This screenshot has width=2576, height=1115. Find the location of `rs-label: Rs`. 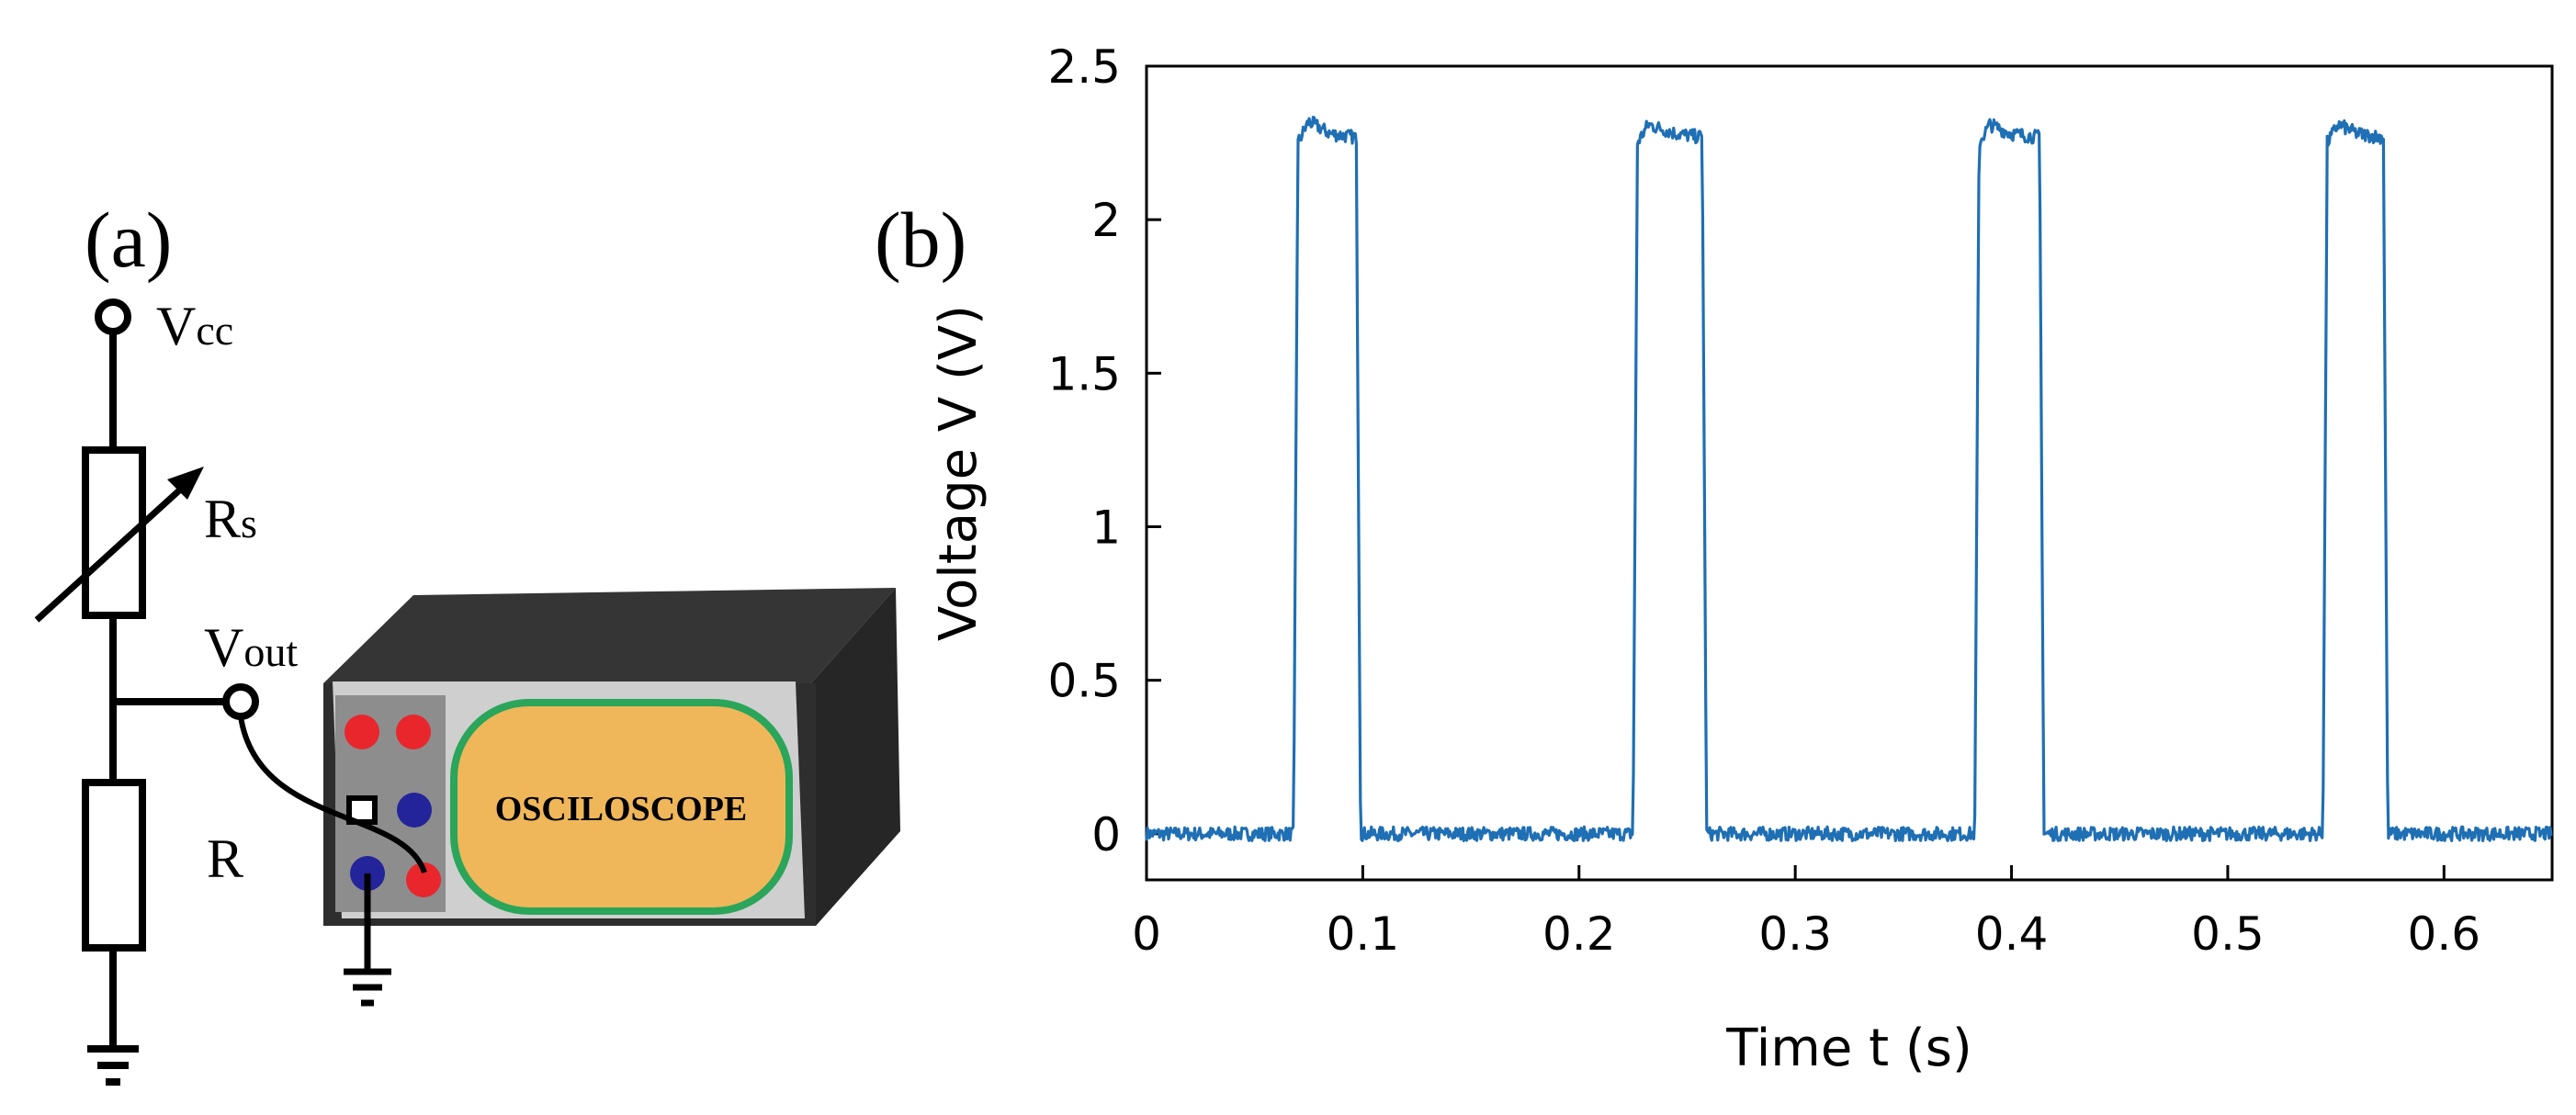

rs-label: Rs is located at coordinates (230, 519).